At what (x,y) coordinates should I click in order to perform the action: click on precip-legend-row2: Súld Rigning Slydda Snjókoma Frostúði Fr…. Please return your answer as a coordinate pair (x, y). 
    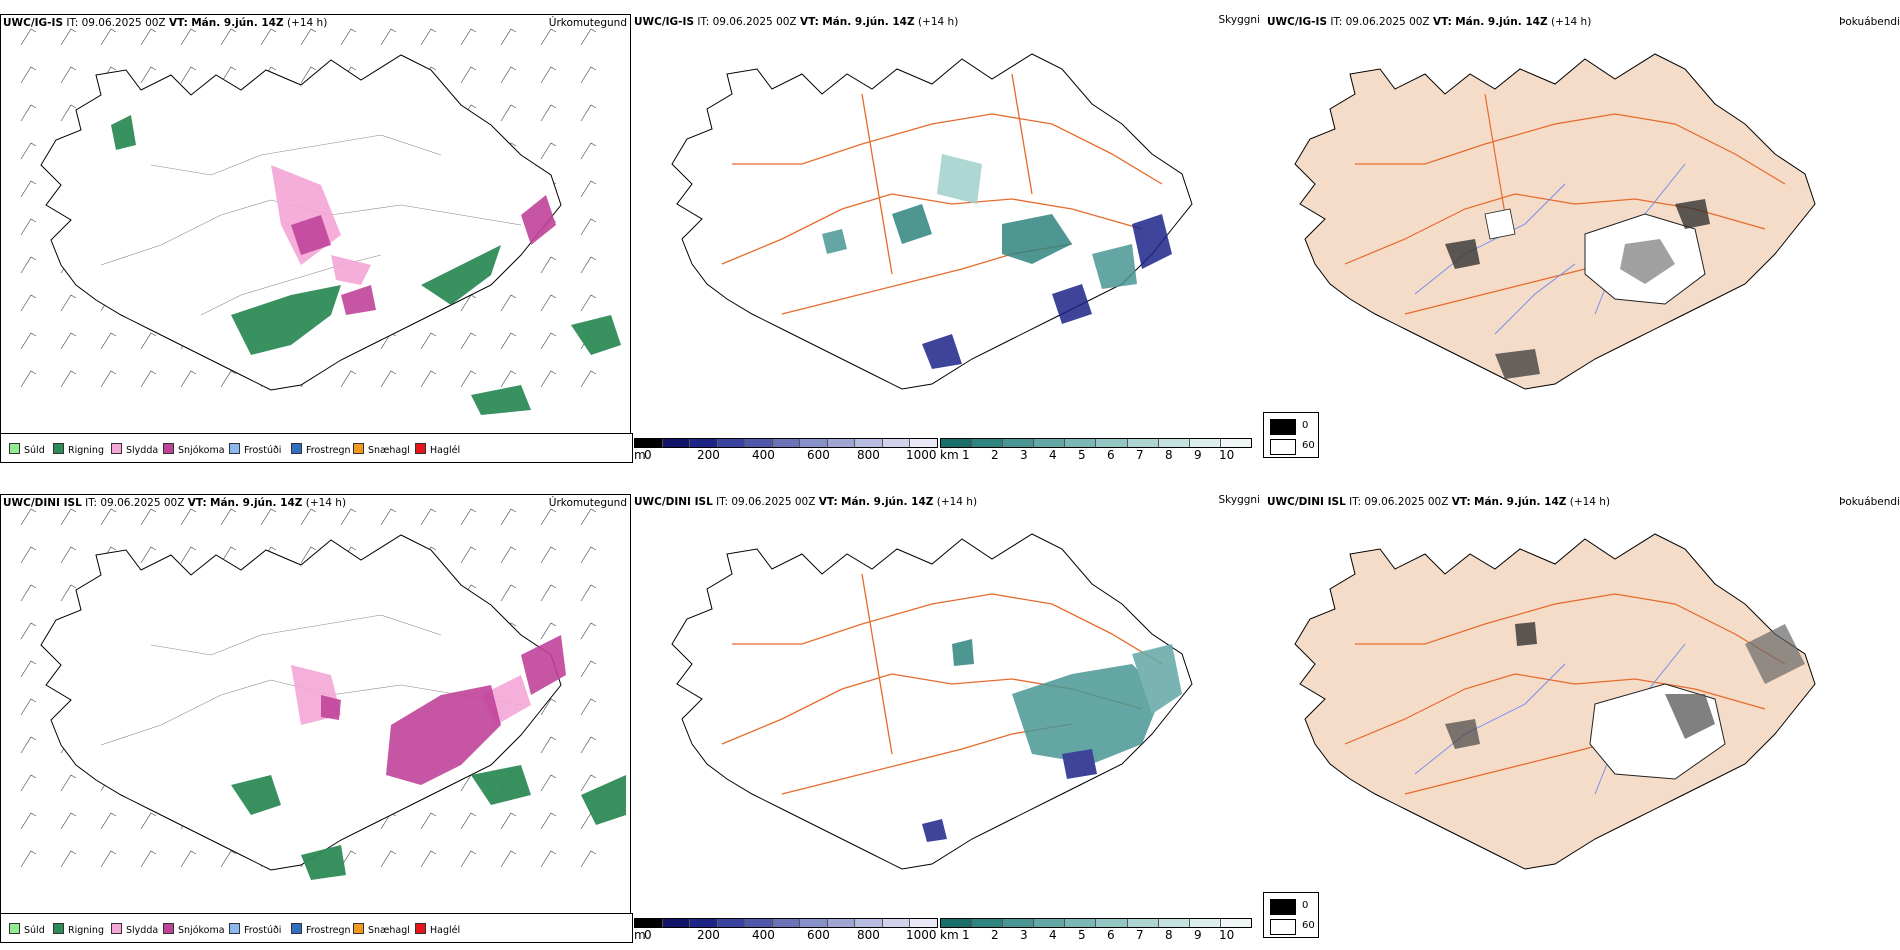
    Looking at the image, I should click on (316, 928).